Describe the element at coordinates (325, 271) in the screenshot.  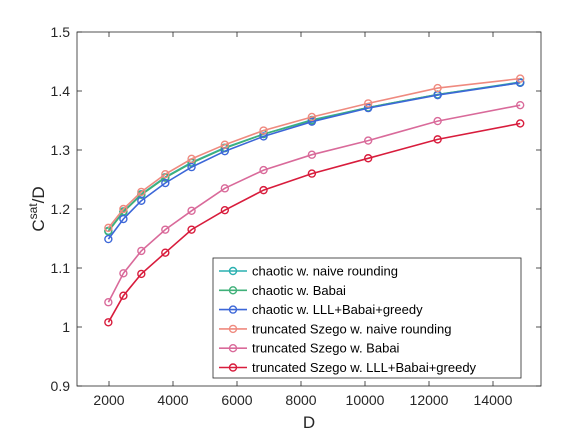
I see `legend-label: chaotic w. naive rounding` at that location.